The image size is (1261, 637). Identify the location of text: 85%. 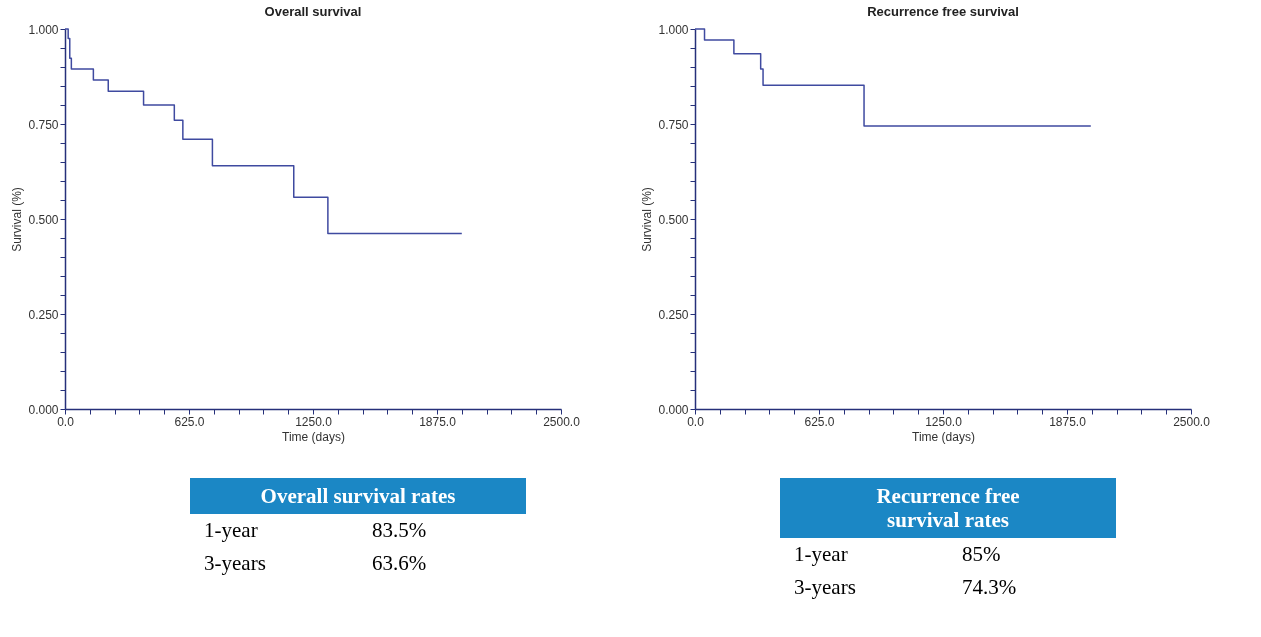
(981, 554).